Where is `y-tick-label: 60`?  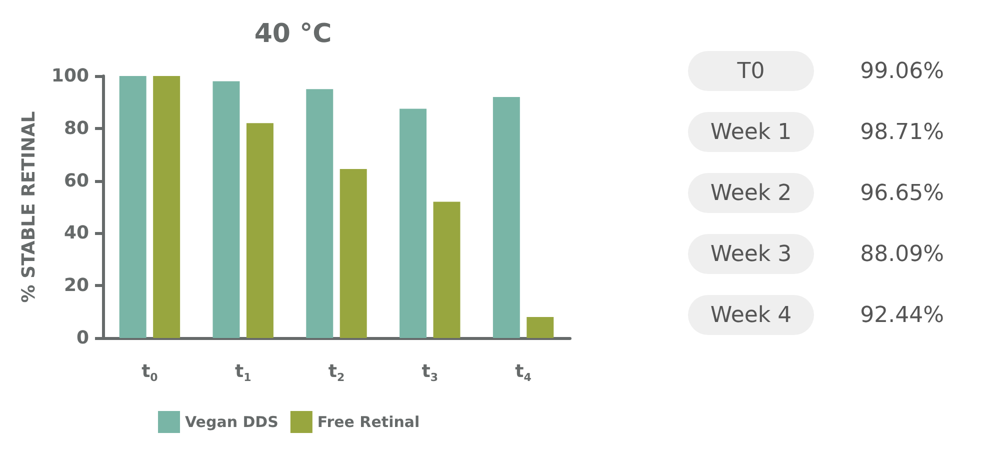
y-tick-label: 60 is located at coordinates (76, 181).